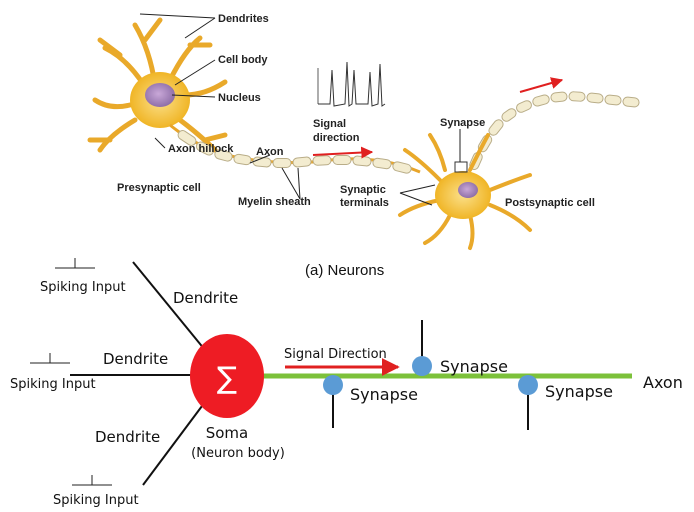  I want to click on postsynaptic-dendrites, so click(465, 191).